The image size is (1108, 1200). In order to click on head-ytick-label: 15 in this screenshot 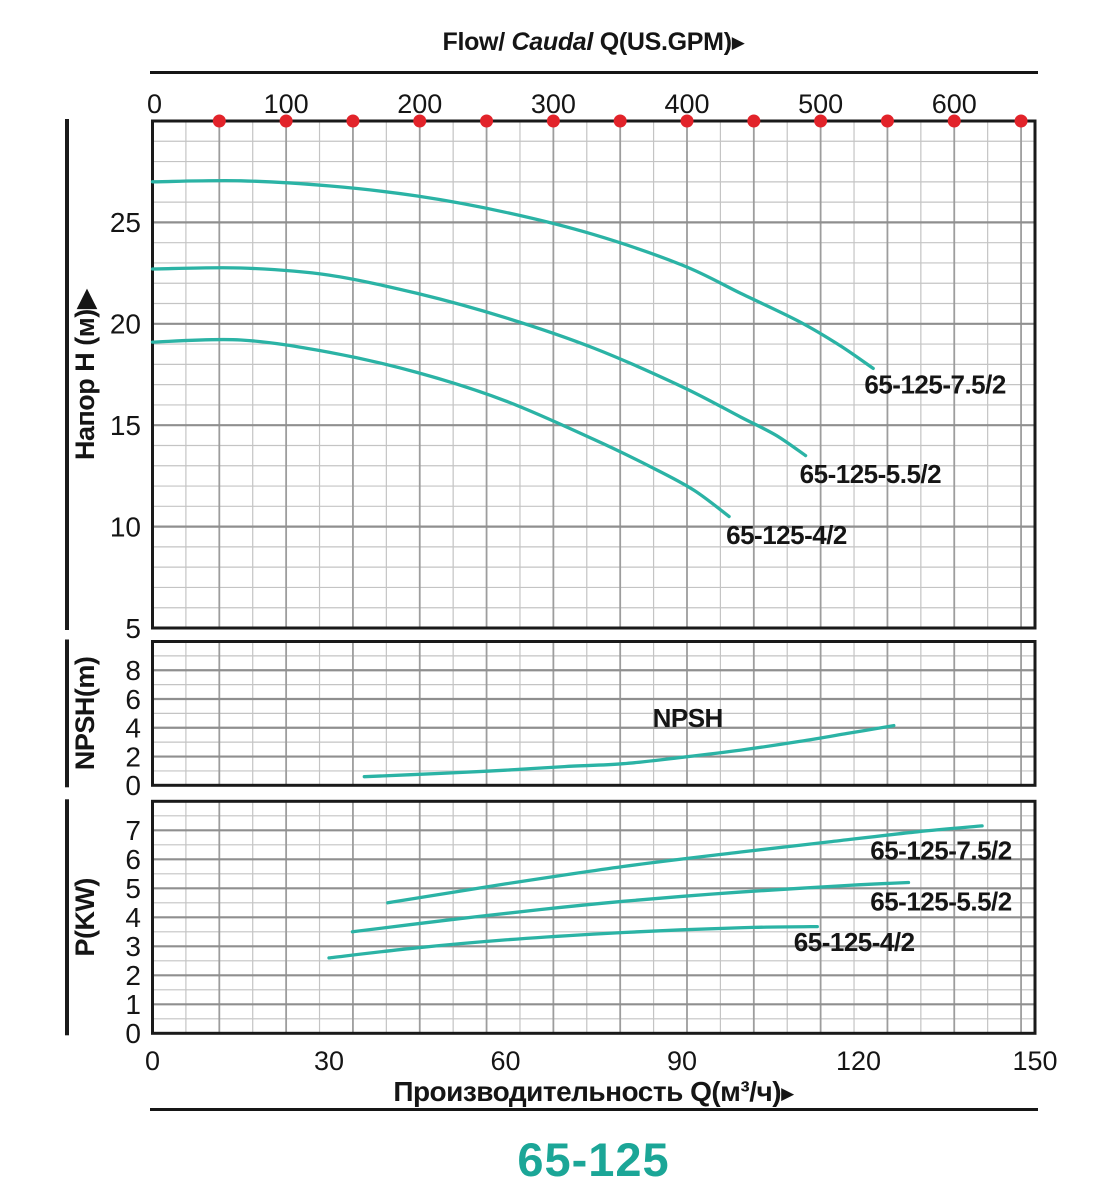, I will do `click(125, 425)`.